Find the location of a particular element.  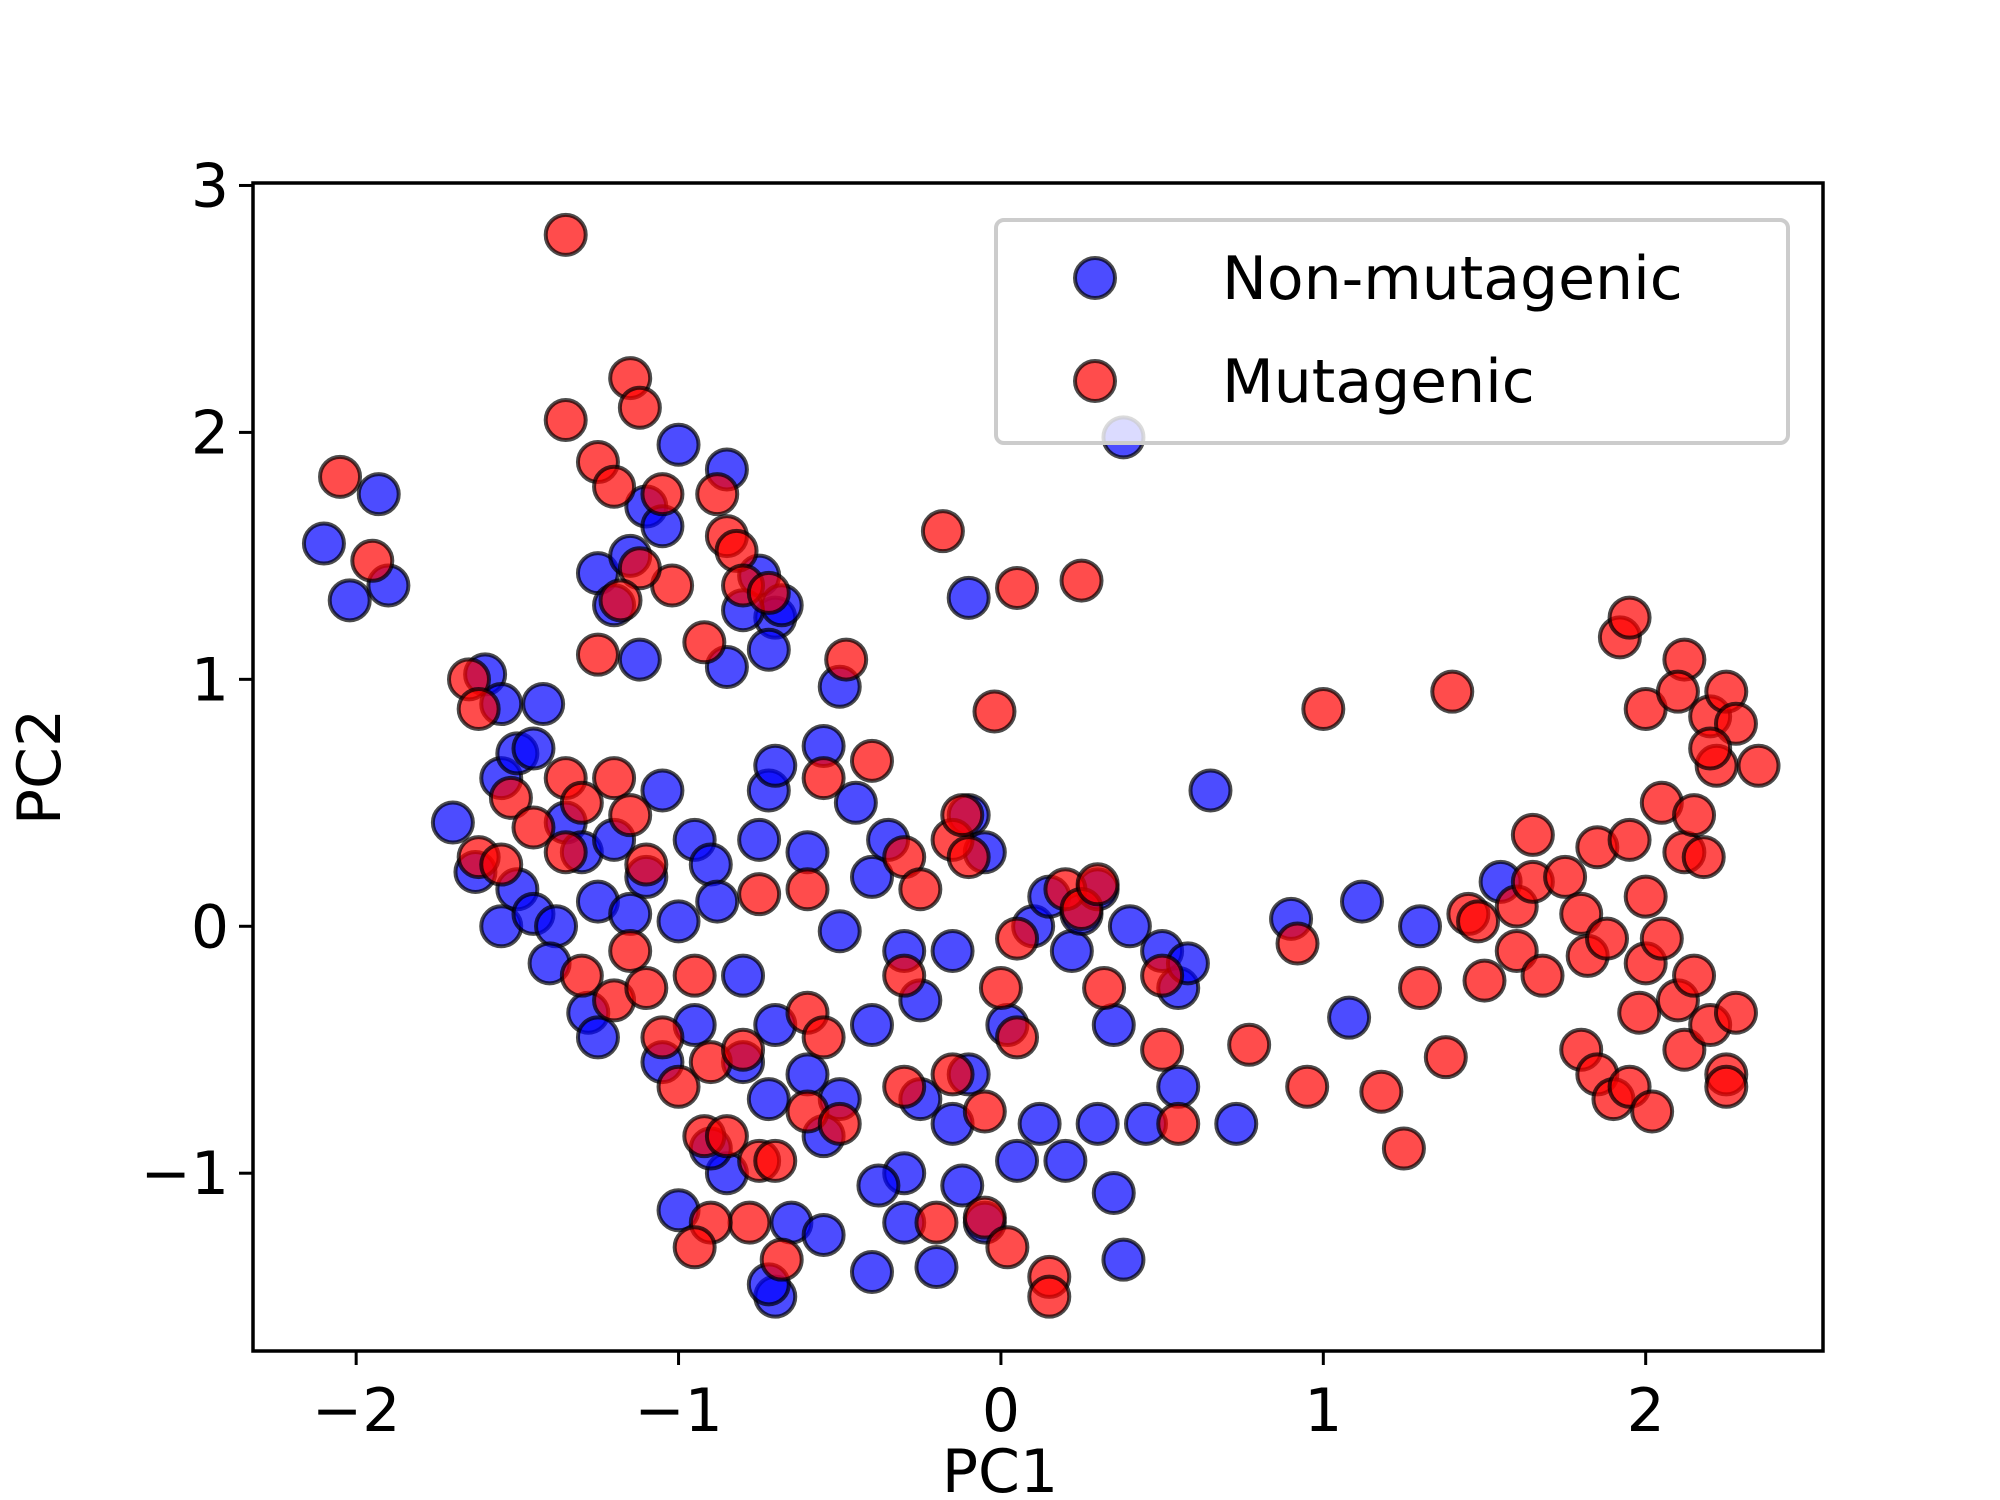

y-tick-label: −1 is located at coordinates (185, 1174).